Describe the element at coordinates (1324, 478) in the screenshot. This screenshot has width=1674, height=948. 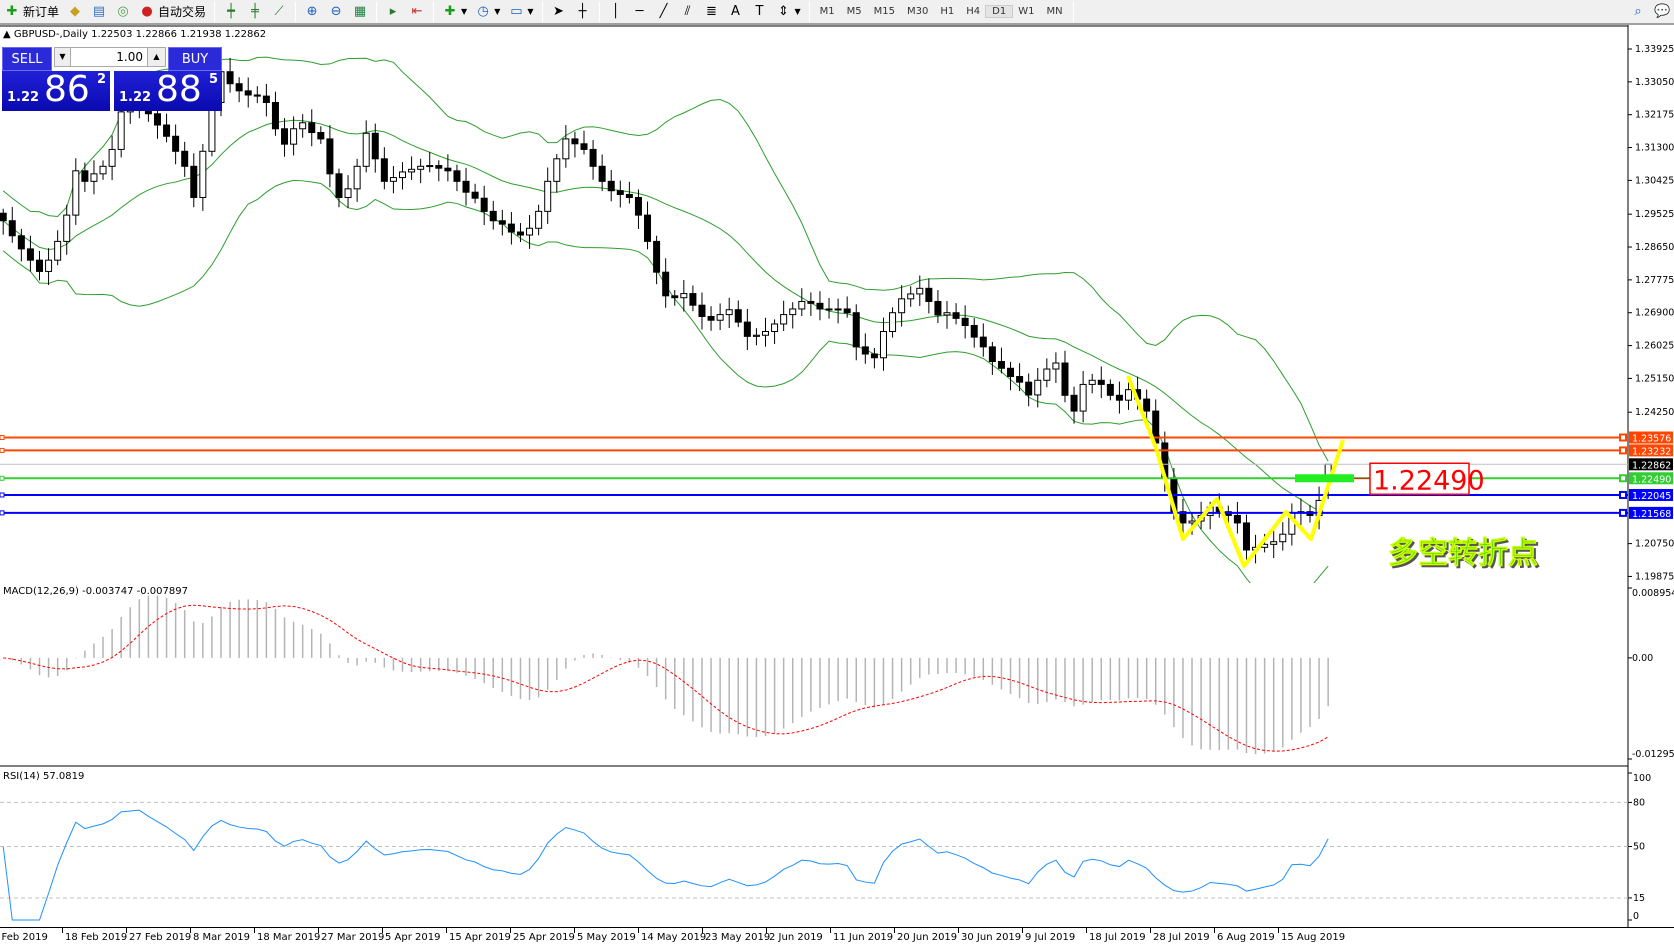
I see `support-marker` at that location.